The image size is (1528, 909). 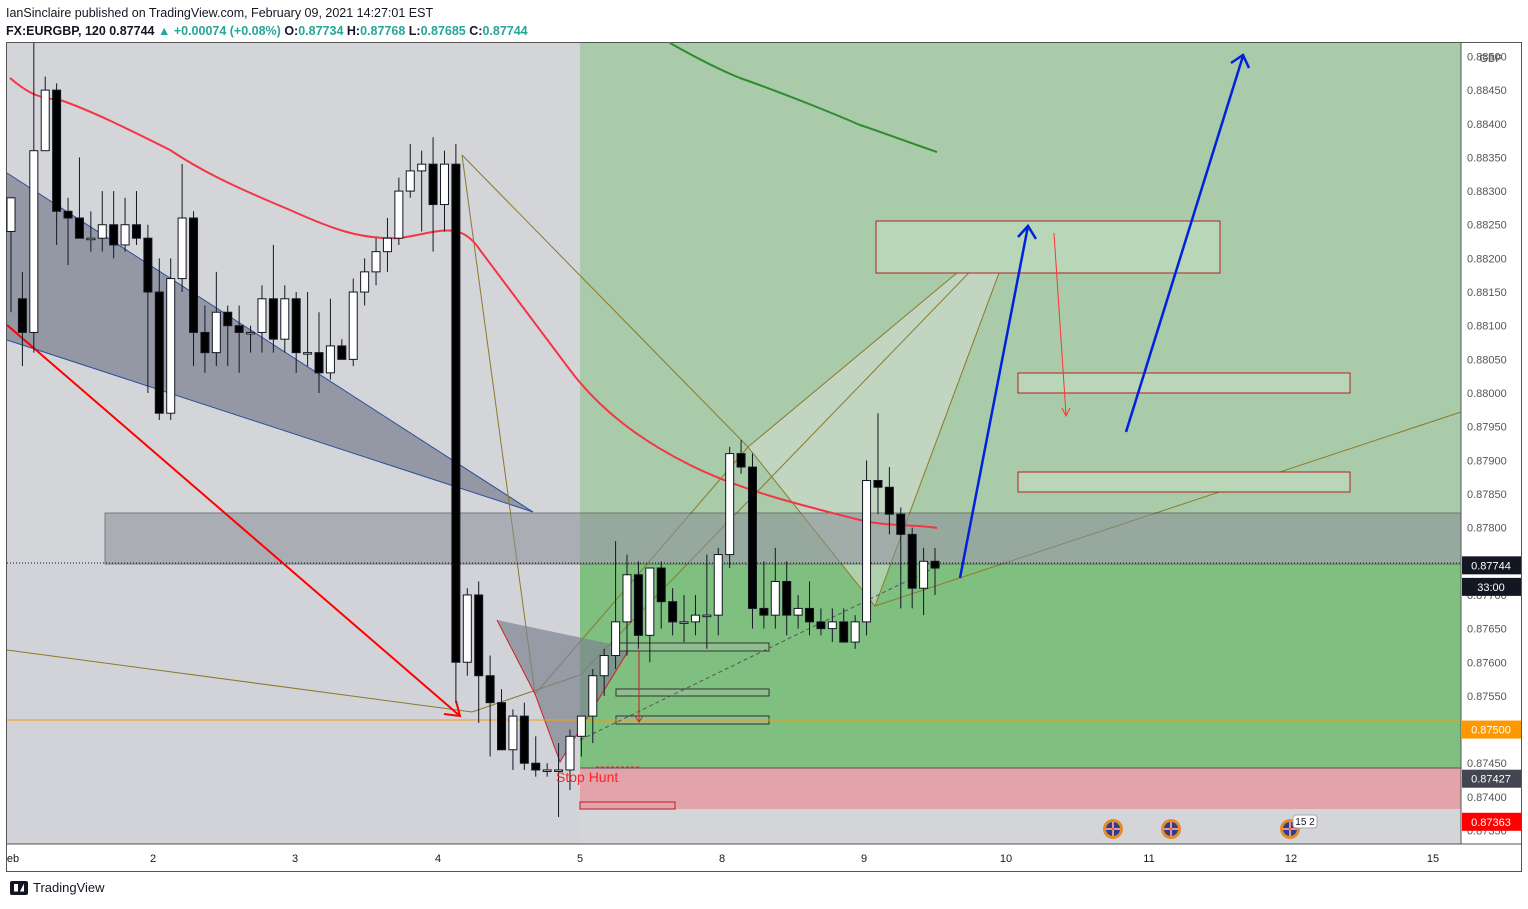 I want to click on price-label: 0.87427, so click(x=1491, y=778).